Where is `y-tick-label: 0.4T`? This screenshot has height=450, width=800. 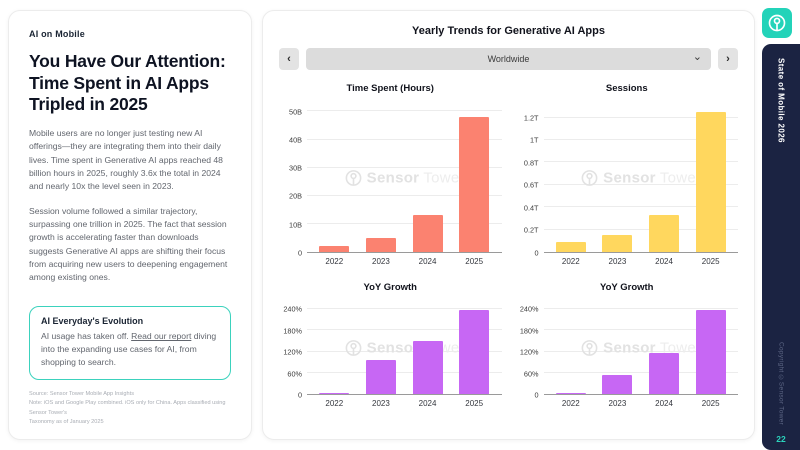 y-tick-label: 0.4T is located at coordinates (531, 208).